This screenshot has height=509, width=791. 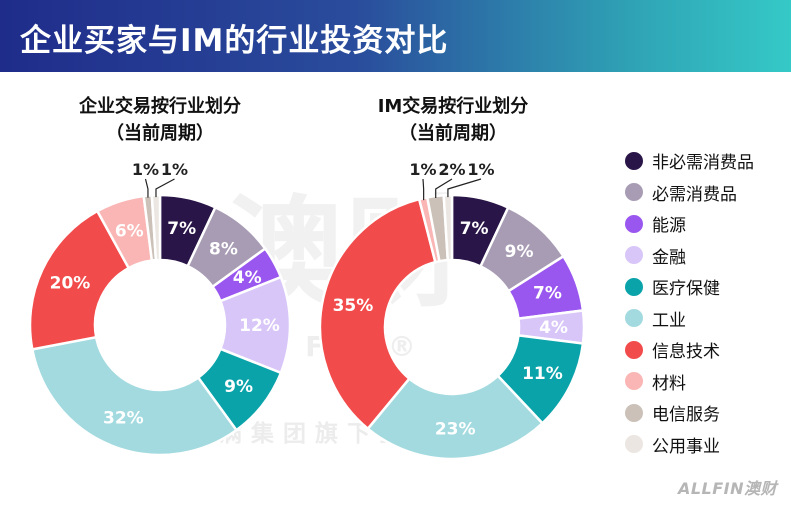 I want to click on data-label-1-5: 9%, so click(x=238, y=387).